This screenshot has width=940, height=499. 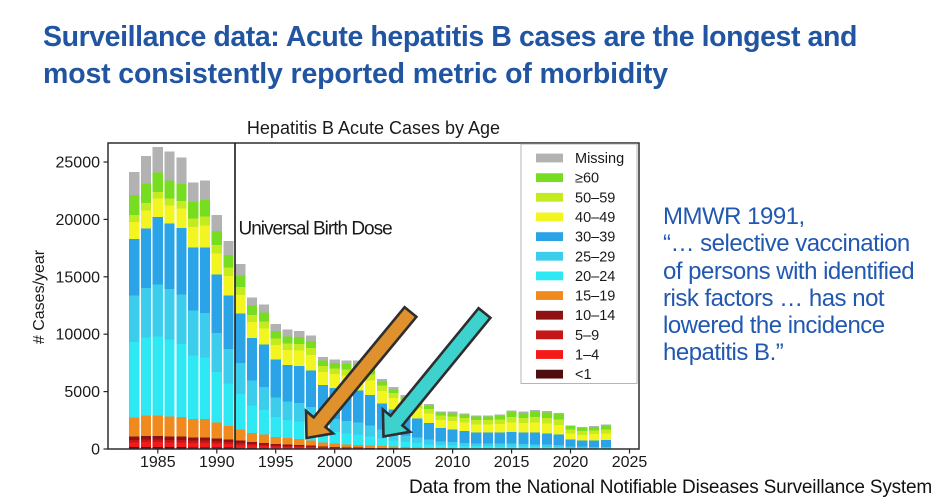 What do you see at coordinates (78, 277) in the screenshot?
I see `svg-text: 15000` at bounding box center [78, 277].